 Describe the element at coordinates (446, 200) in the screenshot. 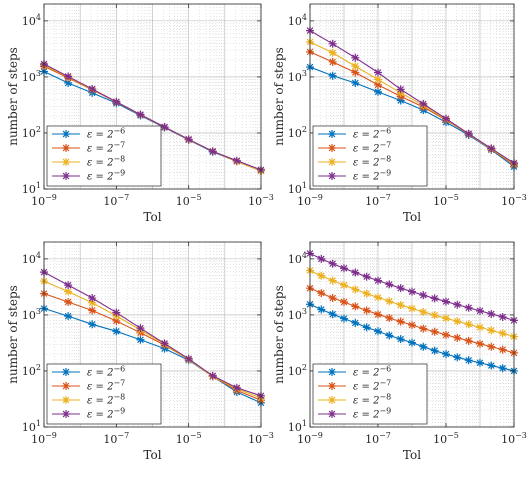

I see `x-tick-label: 10⁻⁵` at that location.